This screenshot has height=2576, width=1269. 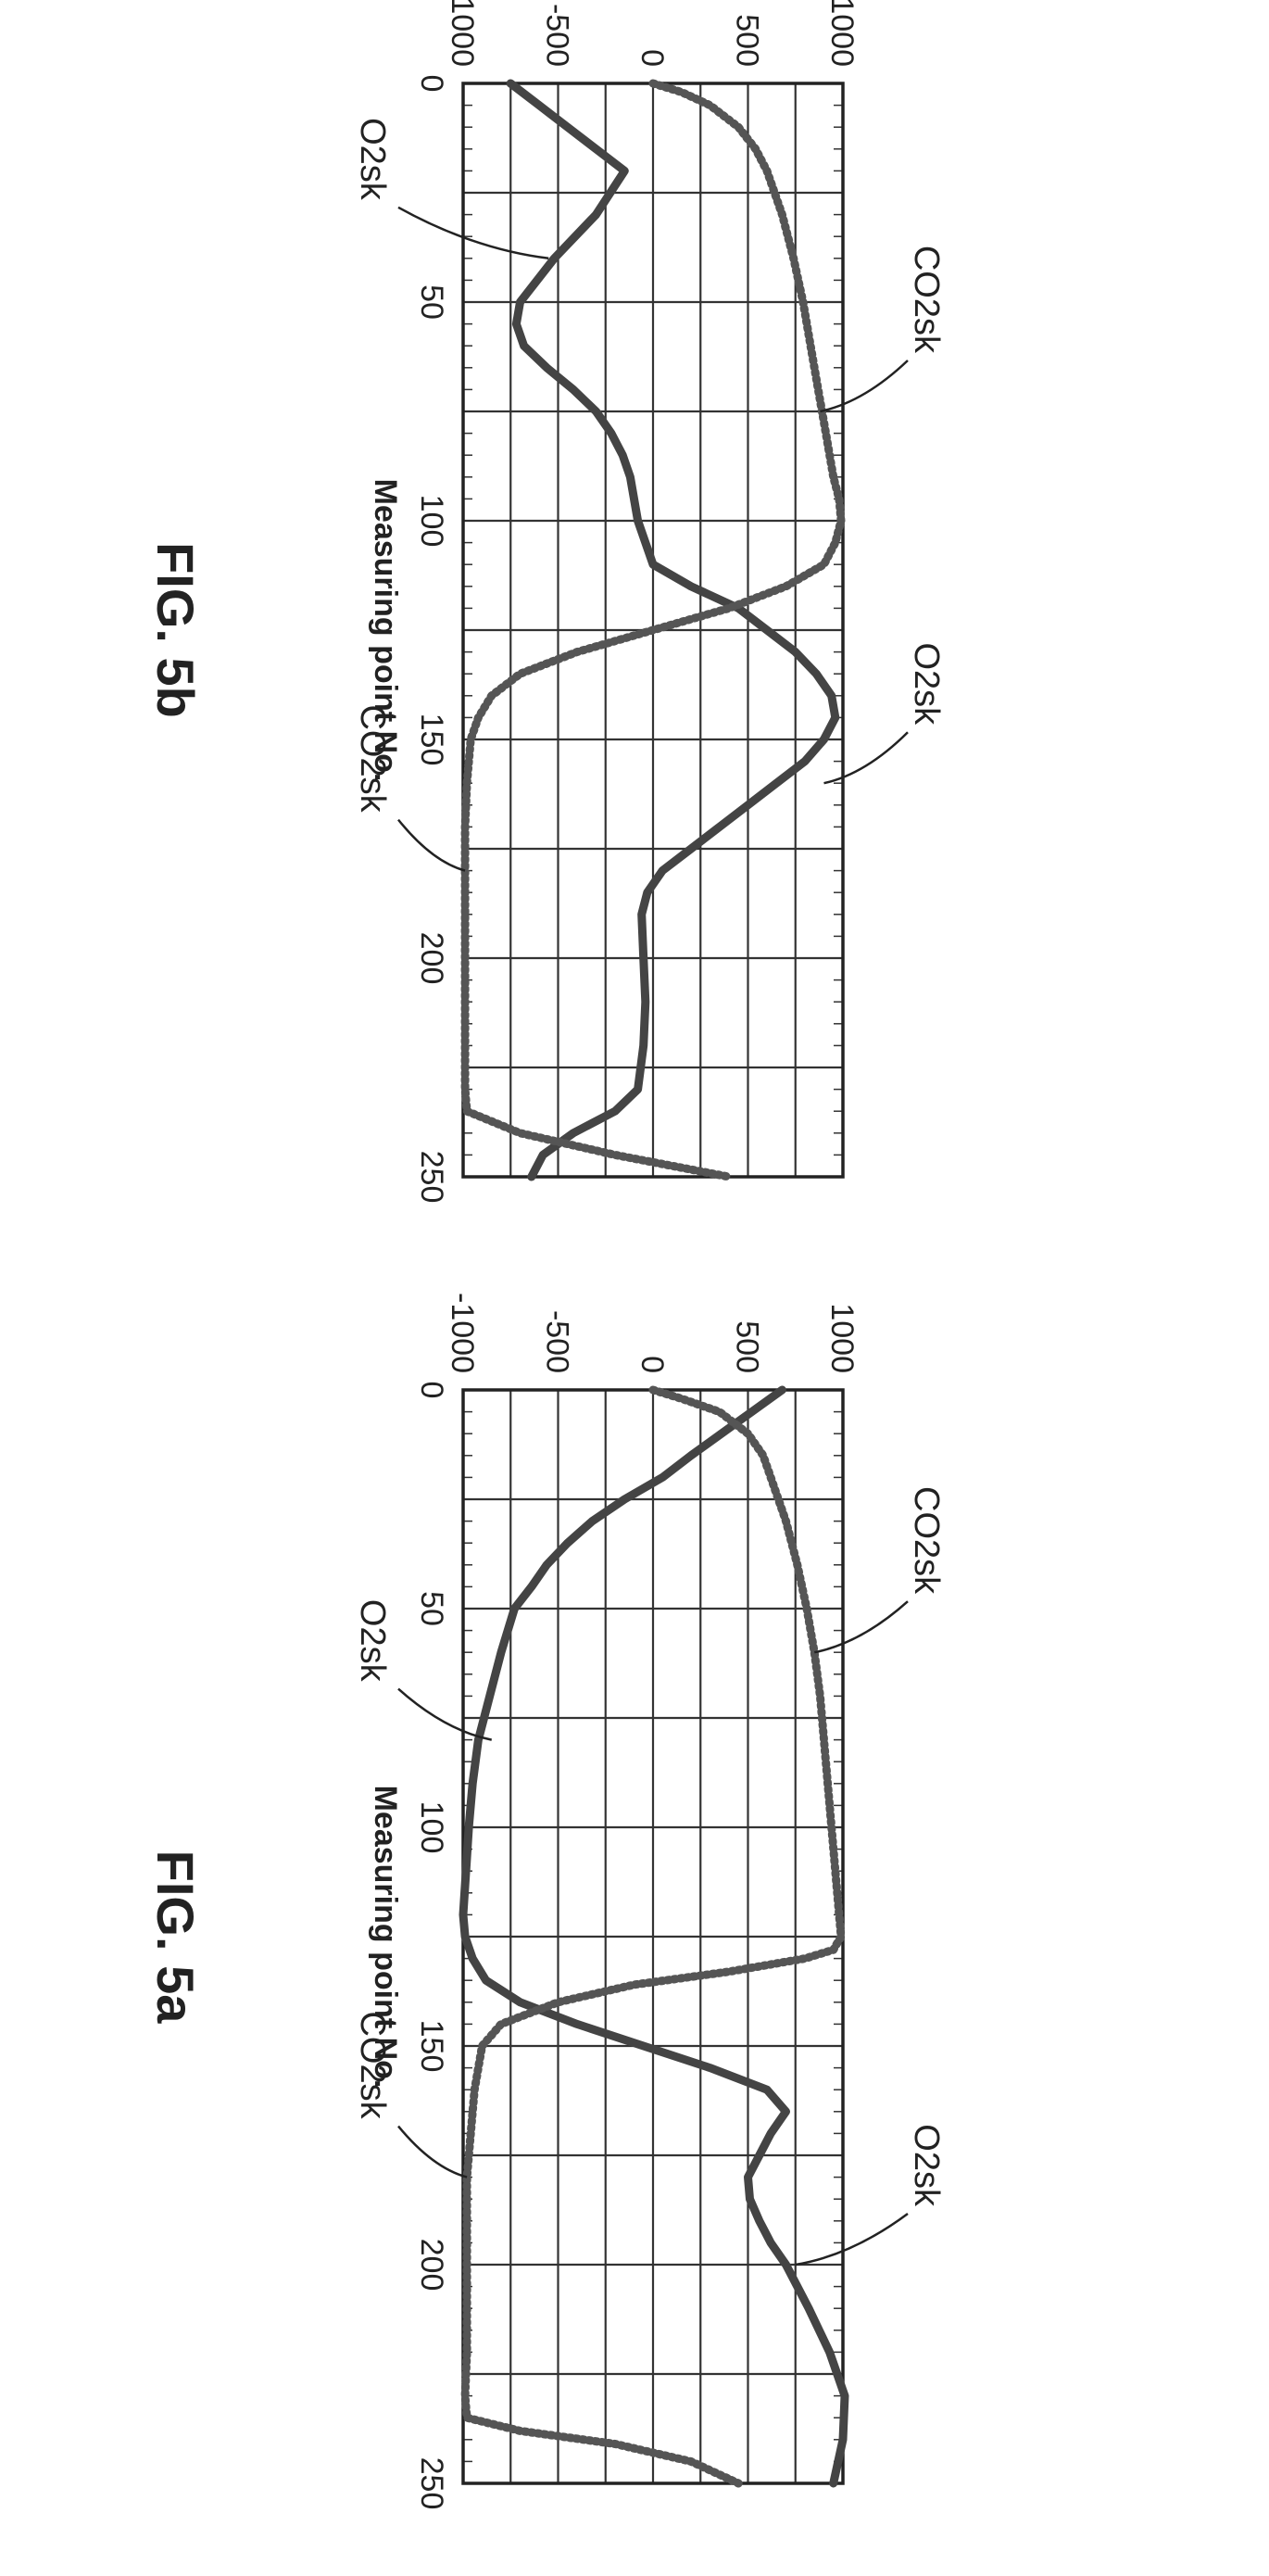 What do you see at coordinates (431, 302) in the screenshot?
I see `chart-2-x-tick-label: 50` at bounding box center [431, 302].